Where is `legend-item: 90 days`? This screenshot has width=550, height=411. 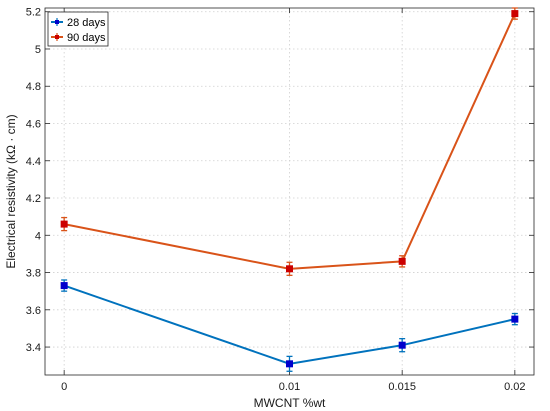 legend-item: 90 days is located at coordinates (78, 38).